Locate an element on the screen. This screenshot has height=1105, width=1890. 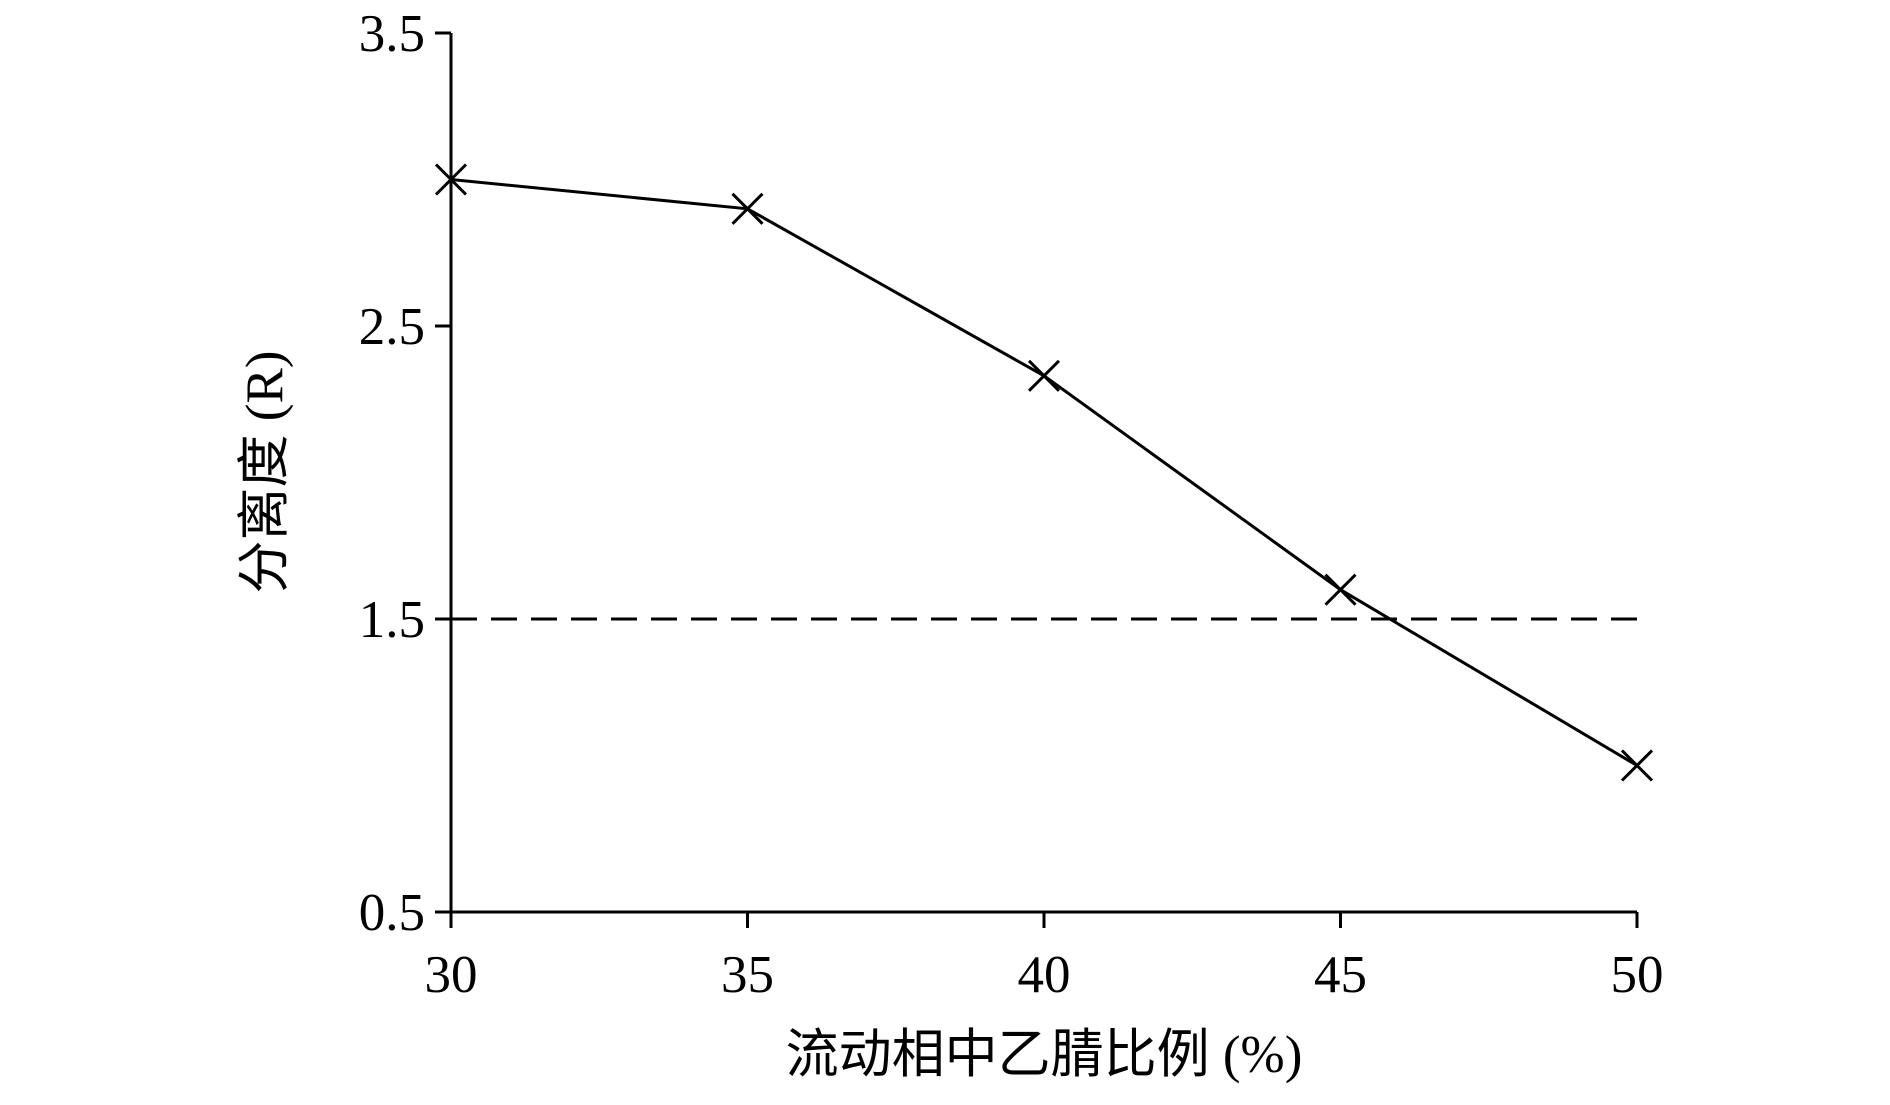
x-tick-label: 35 is located at coordinates (747, 975).